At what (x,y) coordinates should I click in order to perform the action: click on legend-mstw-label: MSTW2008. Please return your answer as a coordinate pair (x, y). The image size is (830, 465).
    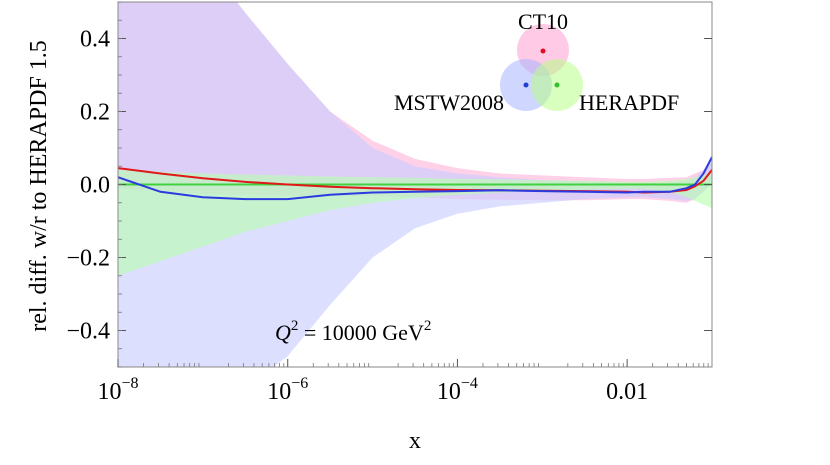
    Looking at the image, I should click on (449, 102).